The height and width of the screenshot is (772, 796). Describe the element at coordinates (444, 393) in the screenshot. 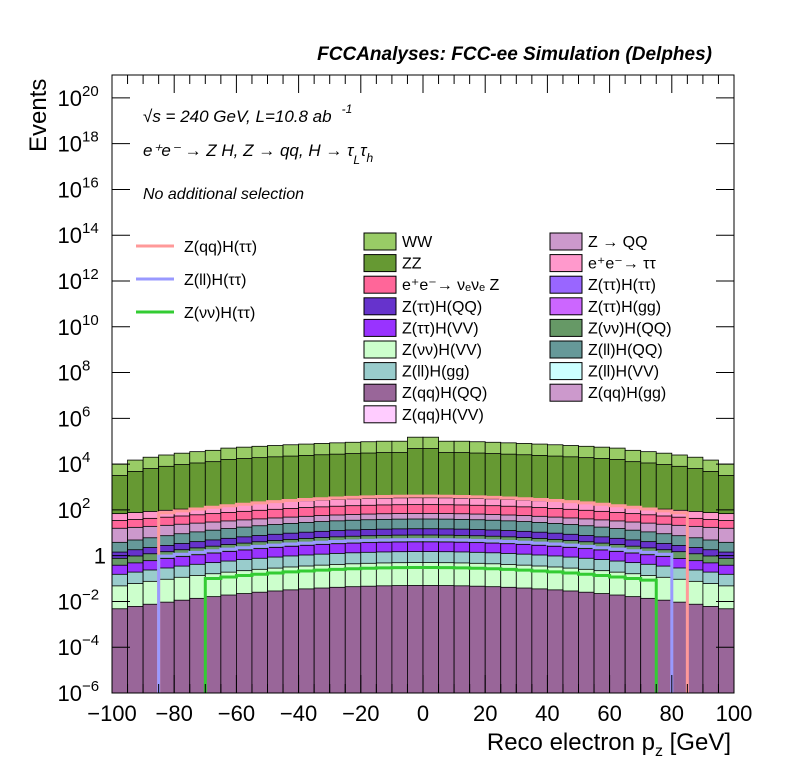

I see `background-legend-label: Z(qq)H(QQ)` at that location.